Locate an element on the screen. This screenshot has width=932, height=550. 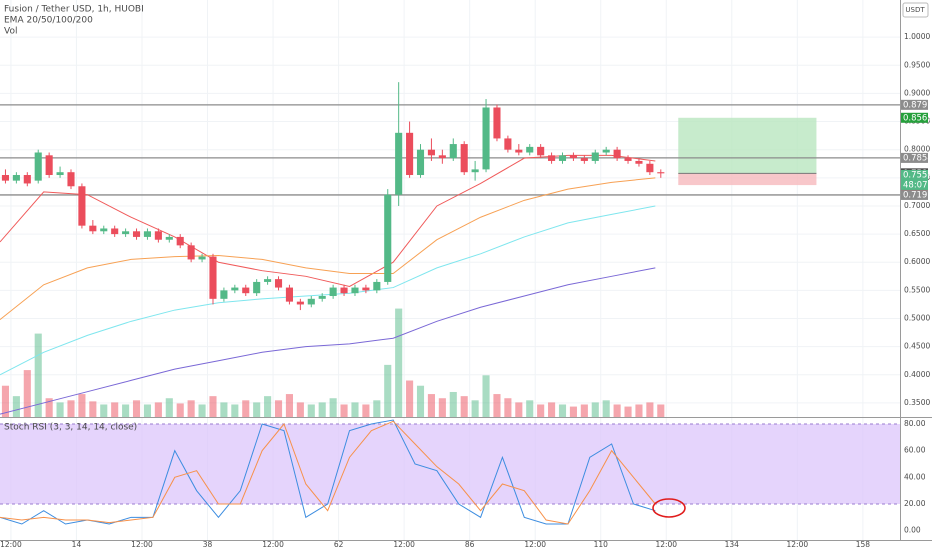
indicator-label: EMA 20/50/100/200 is located at coordinates (48, 21).